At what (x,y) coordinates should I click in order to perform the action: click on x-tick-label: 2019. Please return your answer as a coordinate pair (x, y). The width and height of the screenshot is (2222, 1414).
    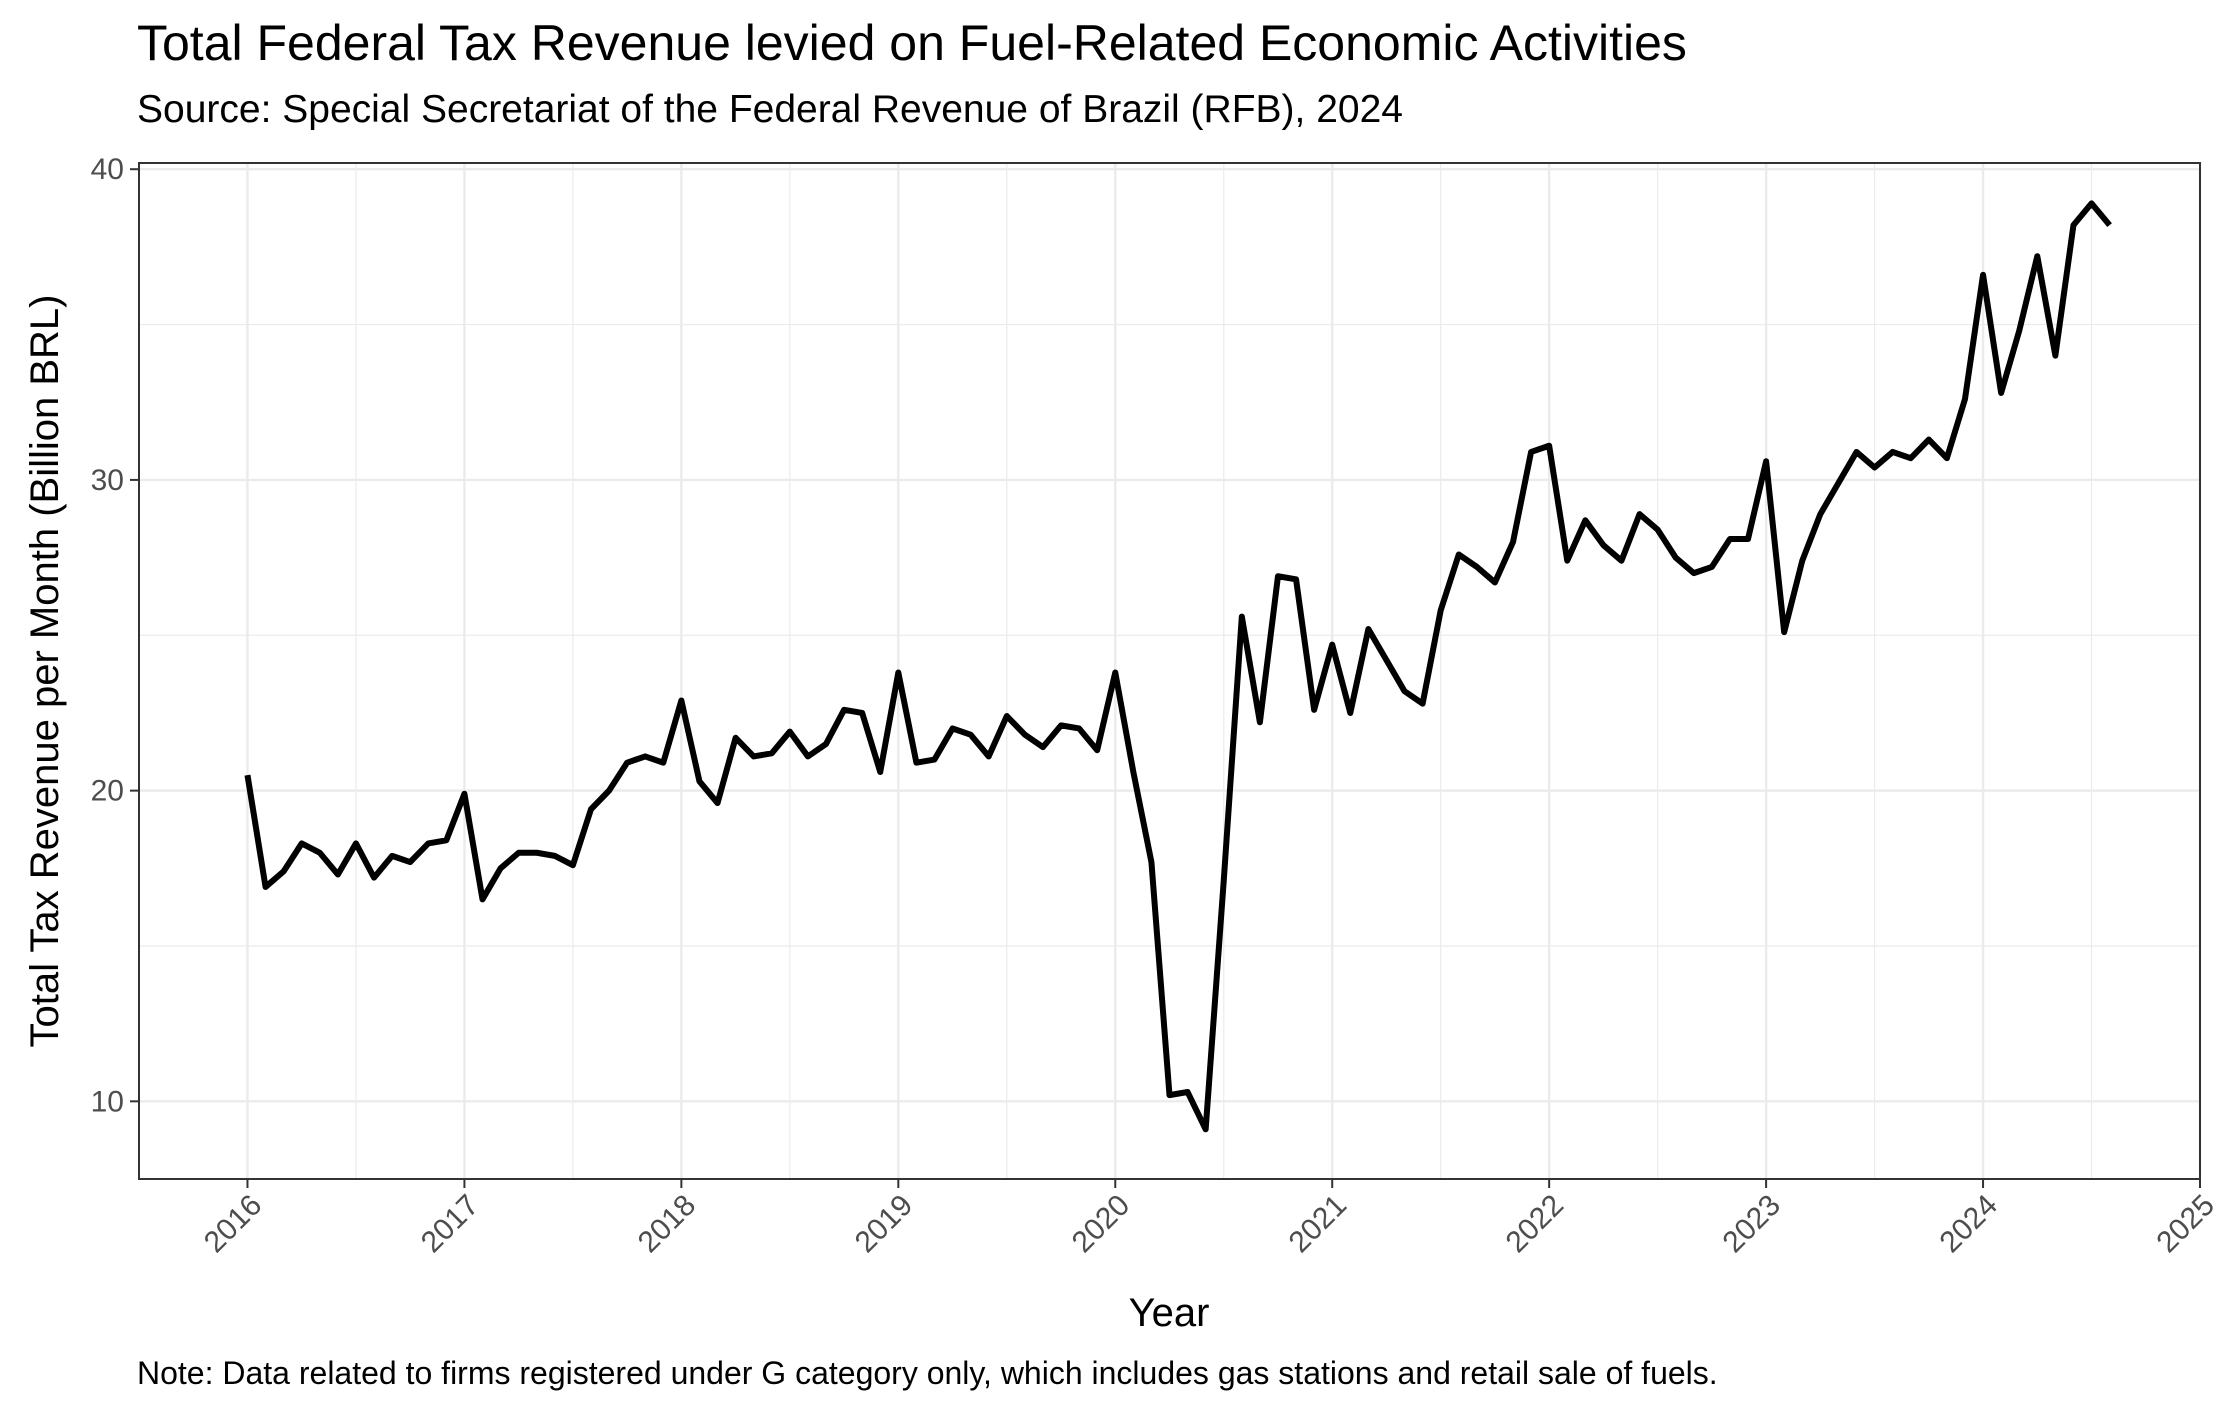
    Looking at the image, I should click on (884, 1224).